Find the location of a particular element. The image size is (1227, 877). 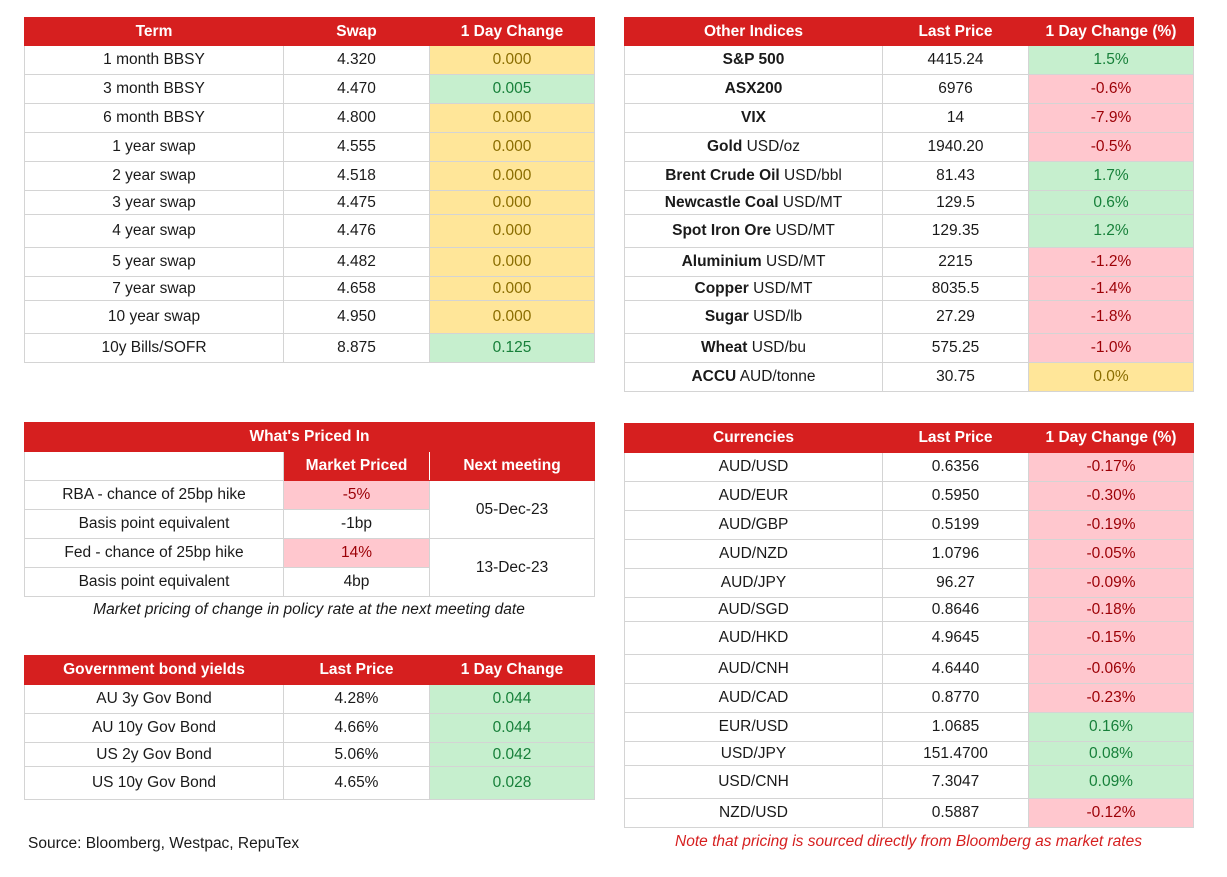

table-row: 2 year swap 4.518 0.000 is located at coordinates (309, 176).